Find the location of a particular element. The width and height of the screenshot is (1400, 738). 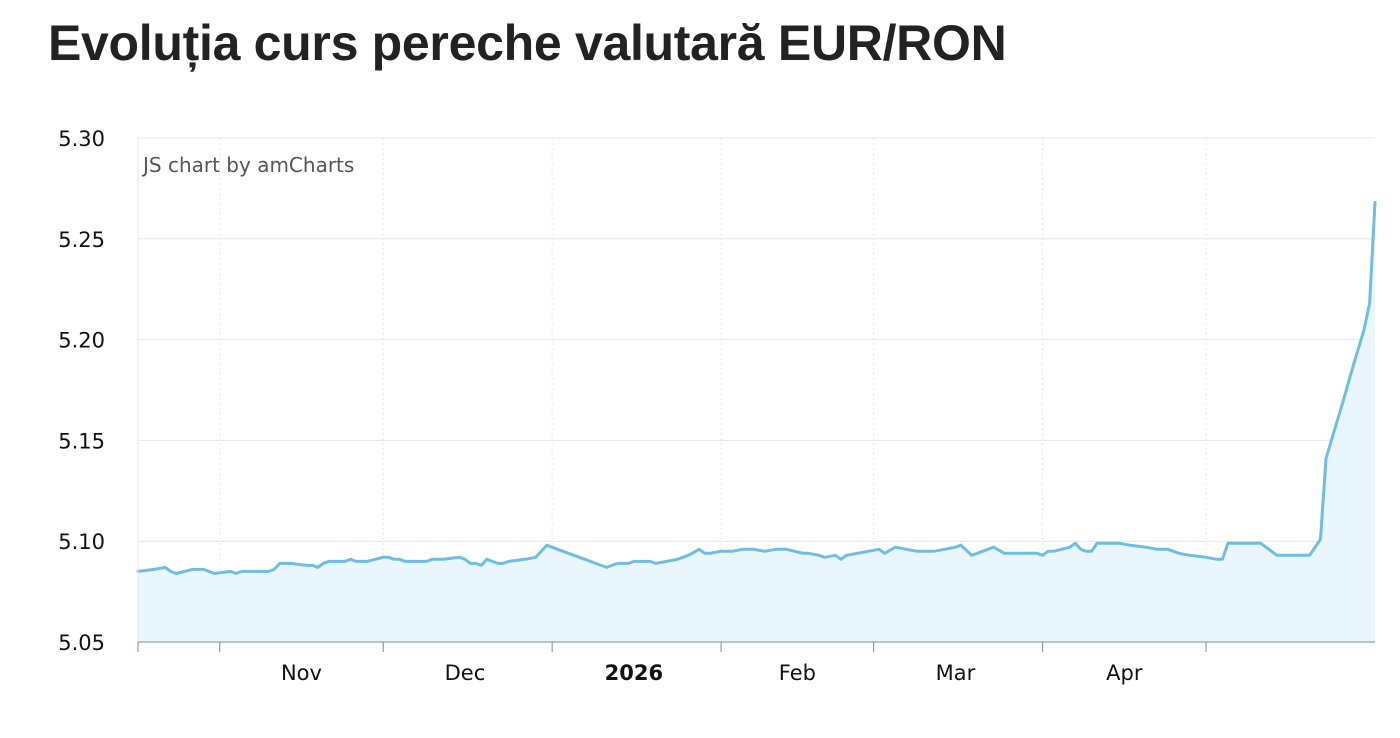

y-axis-tick-labels: 5.30 5.25 5.20 5.15 5.10 5.05 is located at coordinates (81, 391).